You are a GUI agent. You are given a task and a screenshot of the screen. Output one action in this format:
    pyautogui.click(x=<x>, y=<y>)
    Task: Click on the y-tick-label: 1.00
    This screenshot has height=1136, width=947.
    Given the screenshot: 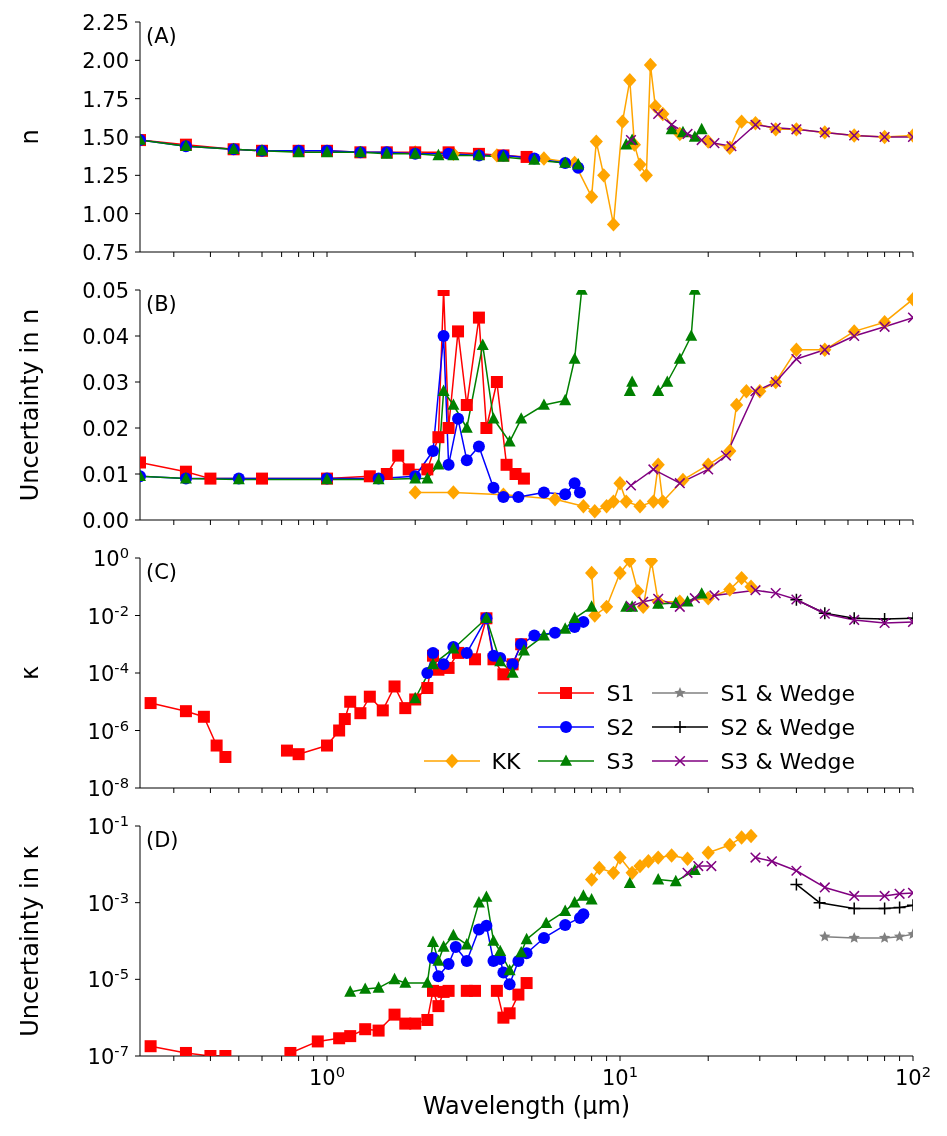 What is the action you would take?
    pyautogui.click(x=105, y=214)
    